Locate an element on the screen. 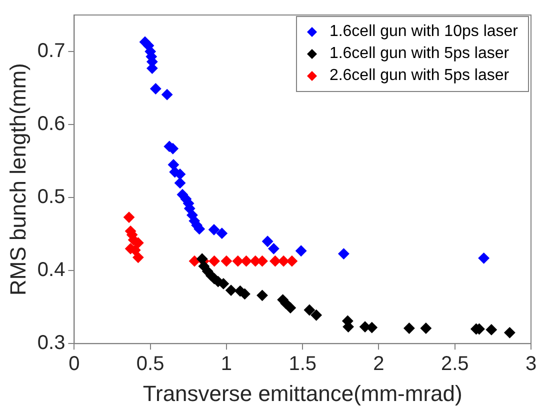  x-tick-label: 3 is located at coordinates (531, 364).